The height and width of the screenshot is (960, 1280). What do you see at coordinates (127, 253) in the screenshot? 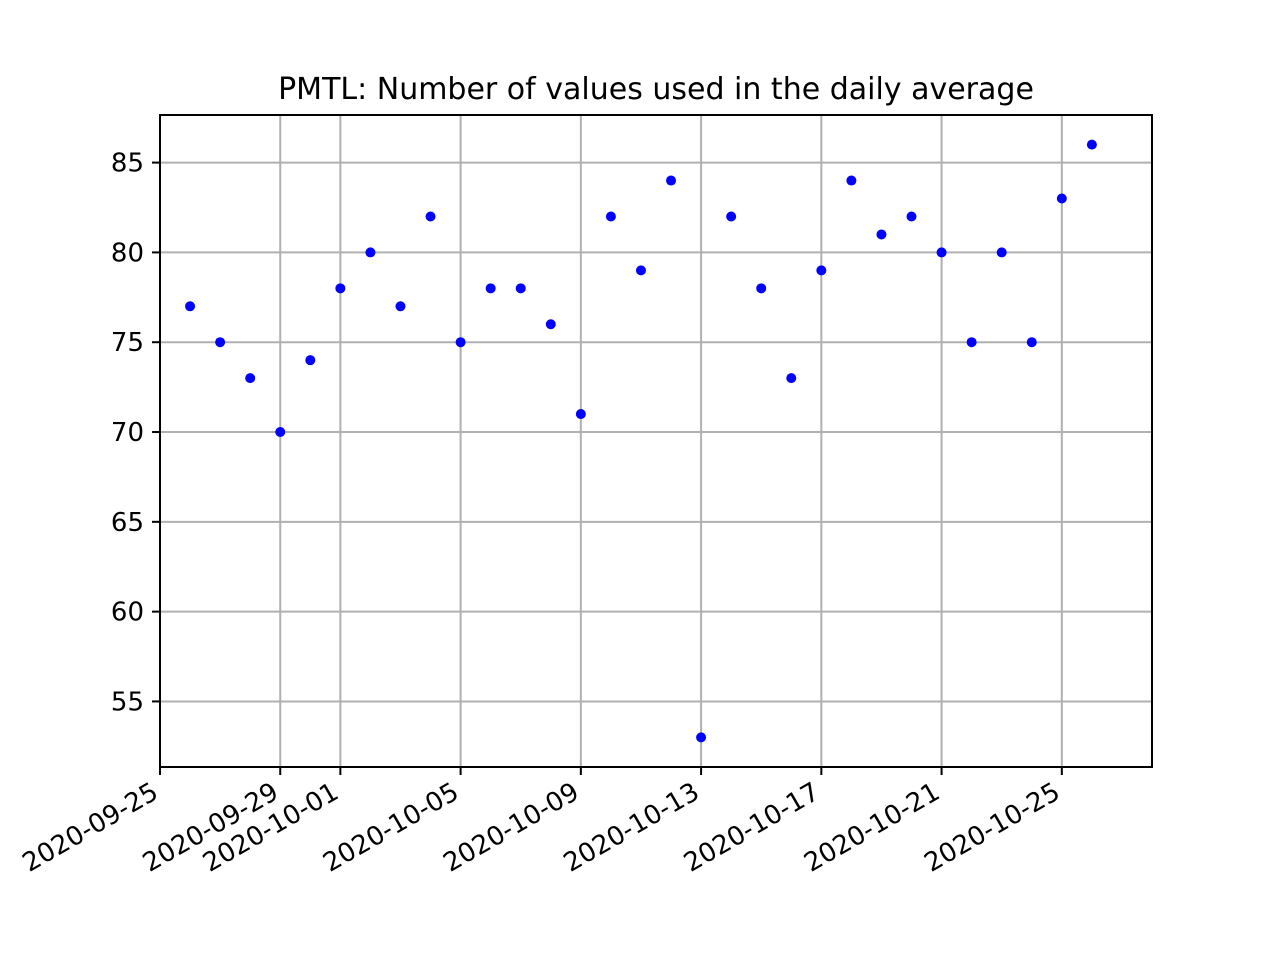
I see `y-tick-label: 80` at bounding box center [127, 253].